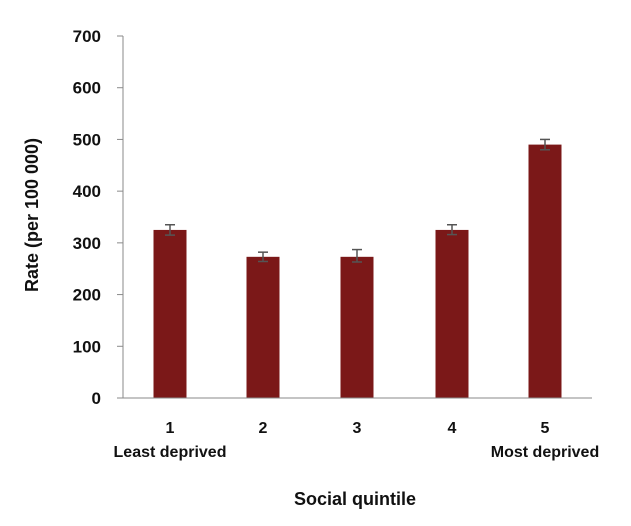 The width and height of the screenshot is (631, 526). Describe the element at coordinates (87, 36) in the screenshot. I see `y-tick-label: 700` at that location.